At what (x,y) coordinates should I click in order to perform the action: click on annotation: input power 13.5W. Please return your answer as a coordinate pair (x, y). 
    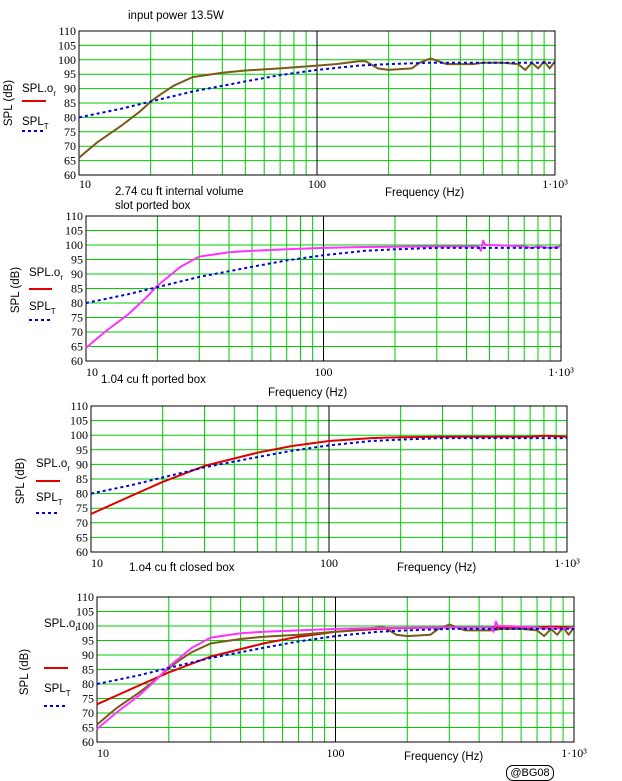
    Looking at the image, I should click on (176, 16).